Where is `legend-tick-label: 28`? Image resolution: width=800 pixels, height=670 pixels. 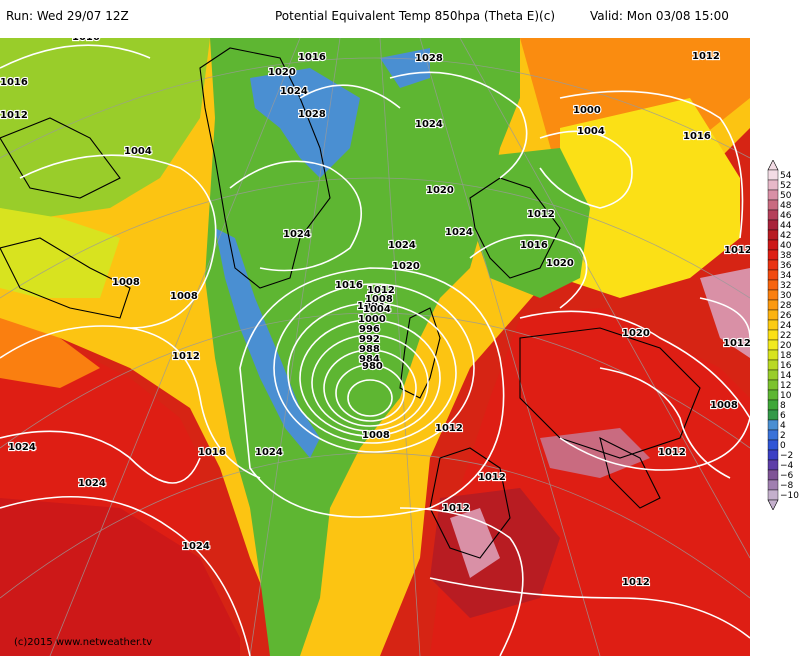 legend-tick-label: 28 is located at coordinates (786, 306).